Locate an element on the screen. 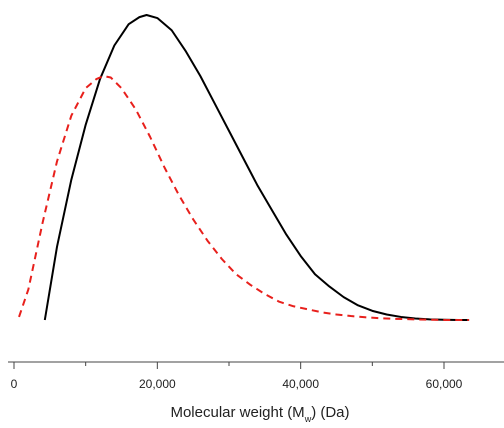  x-tick-label: 20,000 is located at coordinates (157, 384).